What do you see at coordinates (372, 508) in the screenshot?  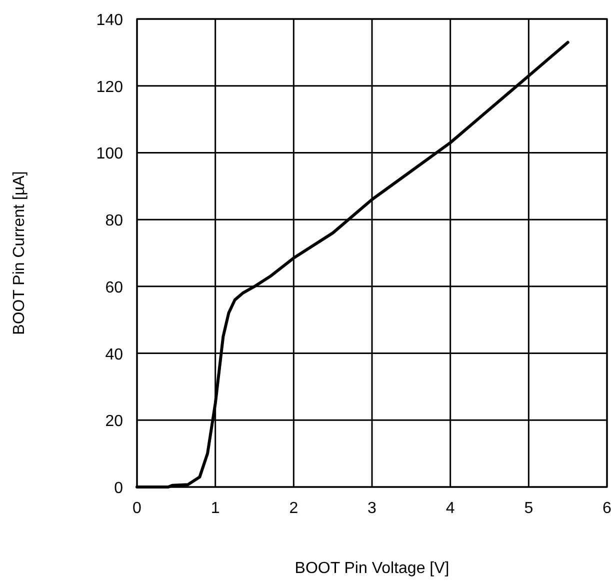 I see `x-tick-label: 3` at bounding box center [372, 508].